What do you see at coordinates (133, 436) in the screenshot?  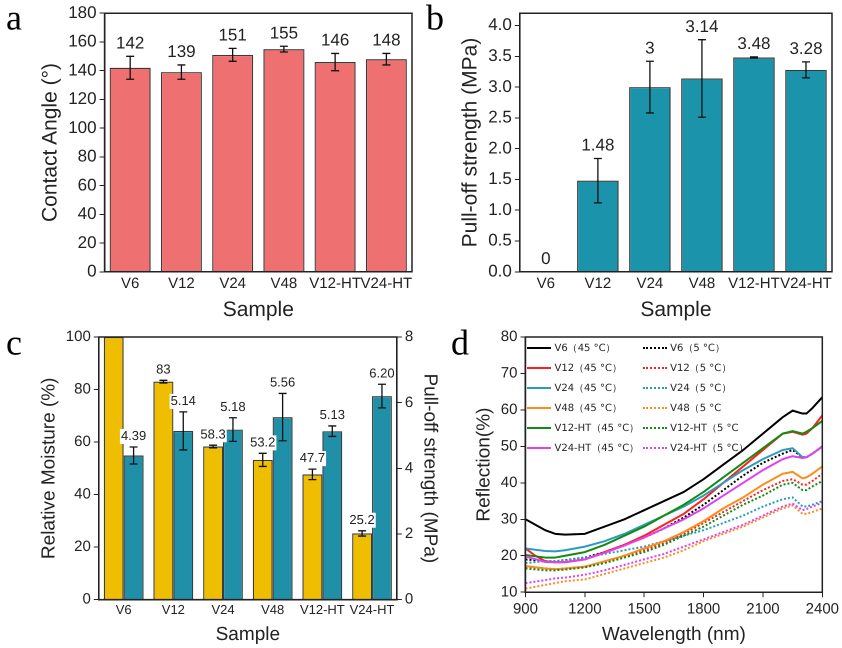 I see `data-label: 4.39` at bounding box center [133, 436].